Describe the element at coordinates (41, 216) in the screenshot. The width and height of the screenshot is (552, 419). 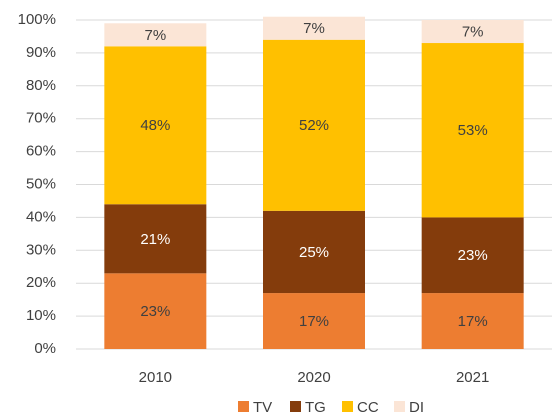
I see `y-tick-label: 40%` at that location.